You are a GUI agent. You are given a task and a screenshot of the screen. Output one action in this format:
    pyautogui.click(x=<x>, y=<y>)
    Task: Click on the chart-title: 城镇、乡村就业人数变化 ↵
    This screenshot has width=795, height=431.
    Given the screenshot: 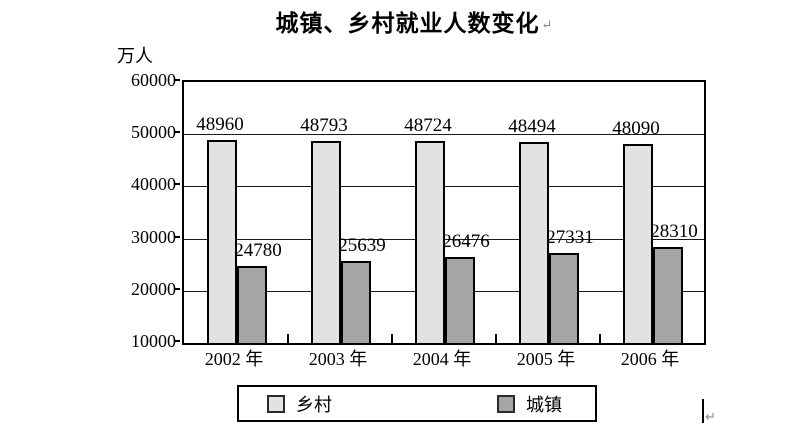 What is the action you would take?
    pyautogui.click(x=397, y=21)
    